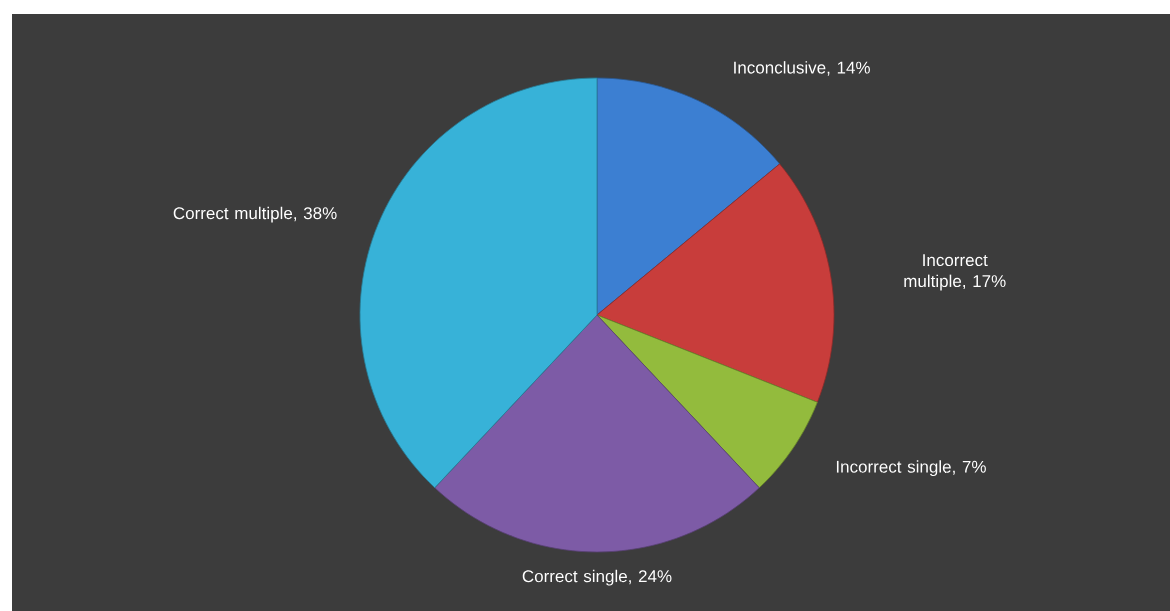 This screenshot has height=611, width=1170. Describe the element at coordinates (597, 577) in the screenshot. I see `slice-label: Correct single, 24%` at that location.